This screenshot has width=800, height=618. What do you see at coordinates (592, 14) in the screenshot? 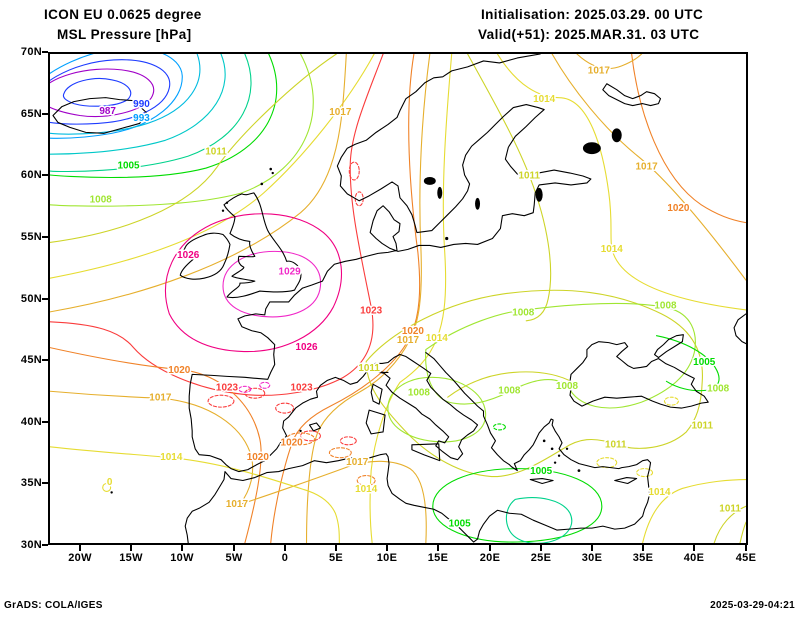
I see `init-time-label: Initialisation: 2025.03.29. 00 UTC` at bounding box center [592, 14].